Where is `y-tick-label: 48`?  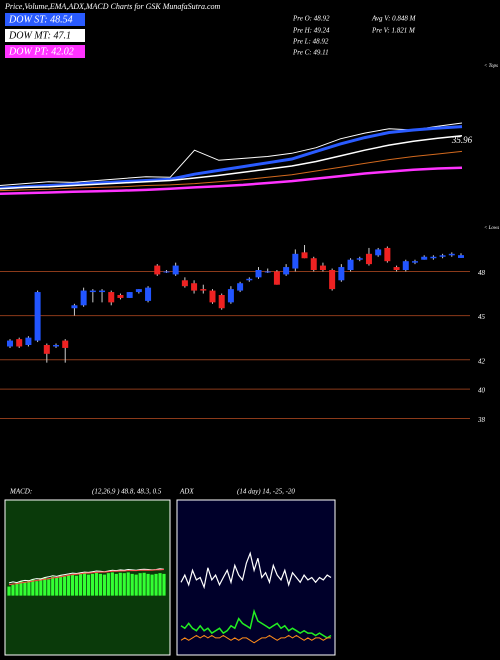 y-tick-label: 48 is located at coordinates (482, 273).